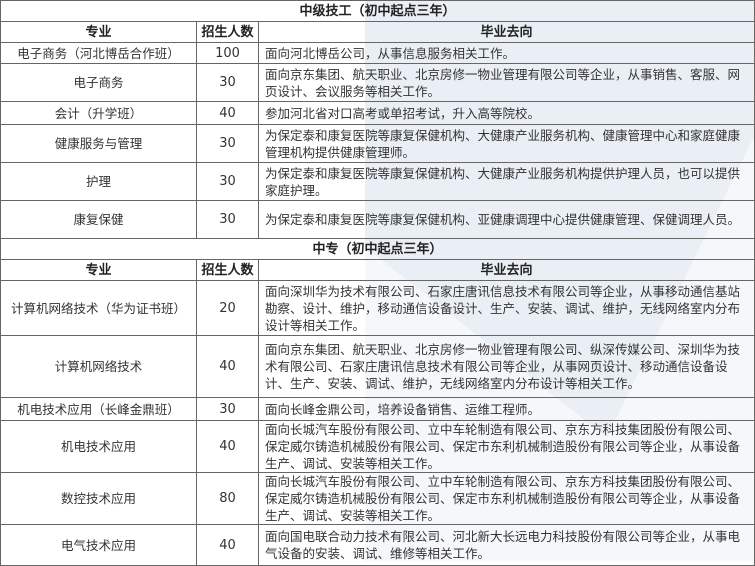 The width and height of the screenshot is (755, 566). Describe the element at coordinates (98, 409) in the screenshot. I see `major-cell: 机电技术应用（长峰金鼎班）` at that location.